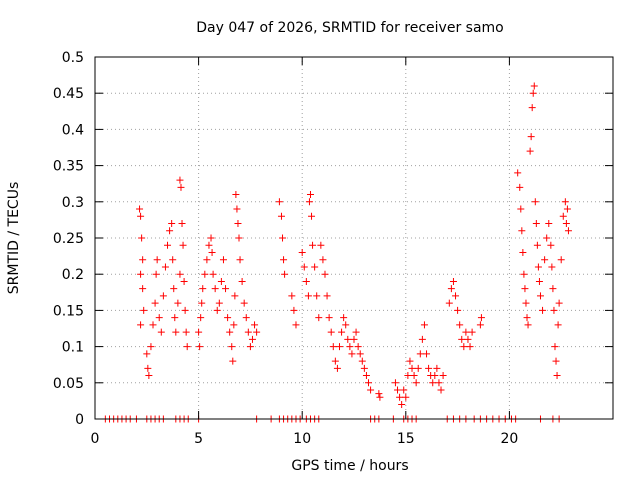  What do you see at coordinates (68, 94) in the screenshot?
I see `y-tick-label: 0.45` at bounding box center [68, 94].